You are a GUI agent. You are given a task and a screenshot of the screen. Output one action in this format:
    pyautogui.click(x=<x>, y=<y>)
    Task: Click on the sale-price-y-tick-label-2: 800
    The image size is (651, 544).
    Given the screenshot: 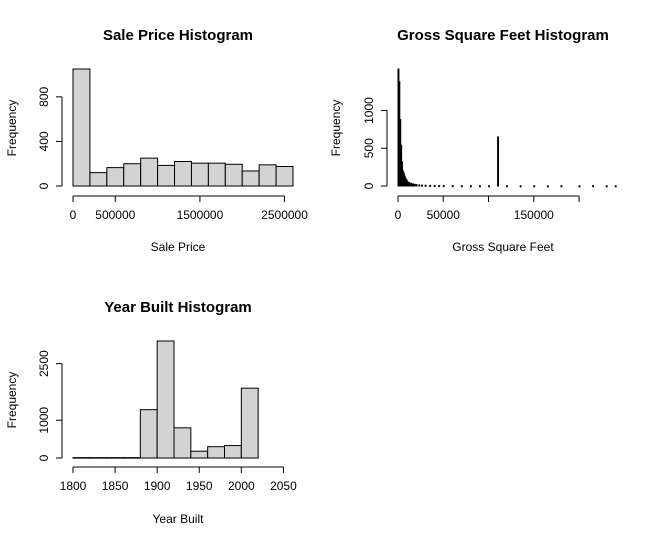 What is the action you would take?
    pyautogui.click(x=44, y=97)
    